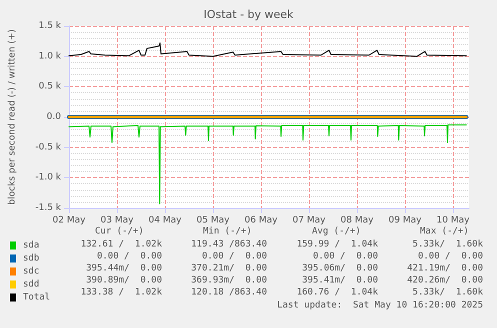 The image size is (497, 328). What do you see at coordinates (380, 305) in the screenshot?
I see `text: Last update: Sat May 10 16:20:00 2025` at bounding box center [380, 305].